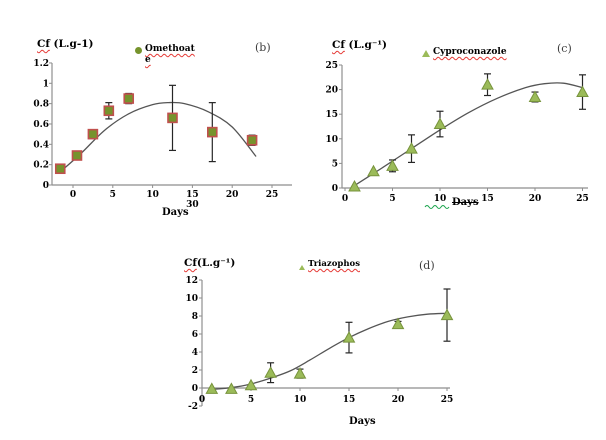  I want to click on green-squiggle-icon, so click(437, 207).